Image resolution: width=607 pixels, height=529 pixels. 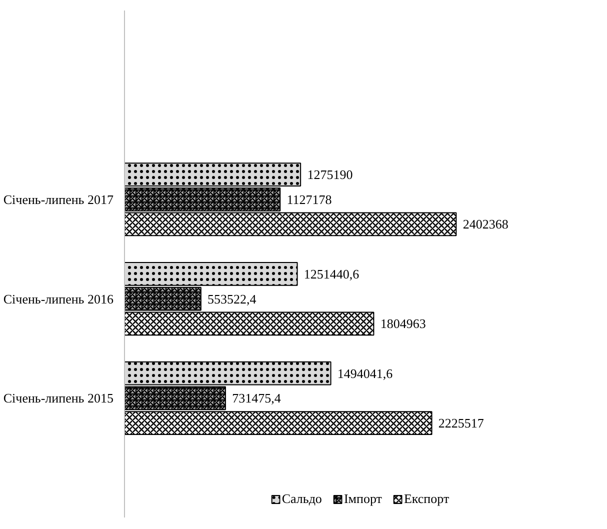 I want to click on legend-label: Сальдо, so click(x=302, y=499).